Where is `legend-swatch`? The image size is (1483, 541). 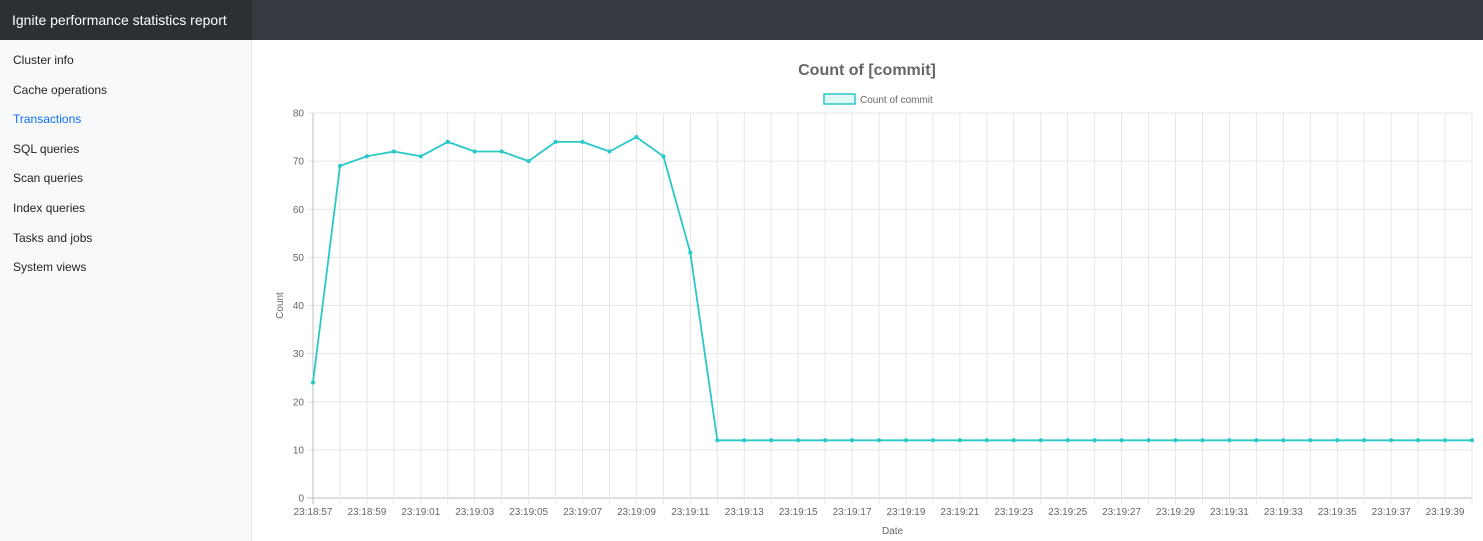 legend-swatch is located at coordinates (839, 99).